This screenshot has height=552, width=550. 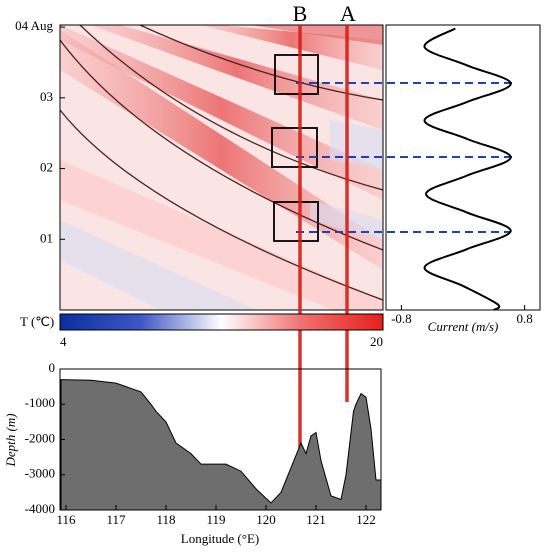 I want to click on x-tick-label: 121, so click(x=316, y=519).